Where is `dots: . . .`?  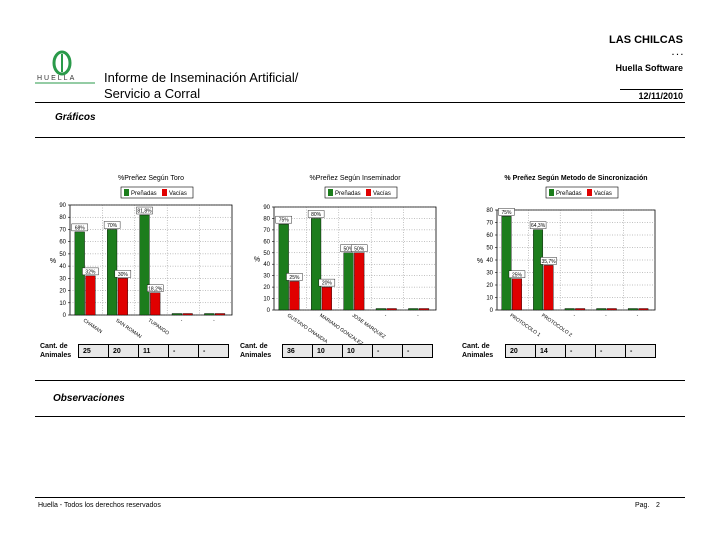 dots: . . . is located at coordinates (677, 52).